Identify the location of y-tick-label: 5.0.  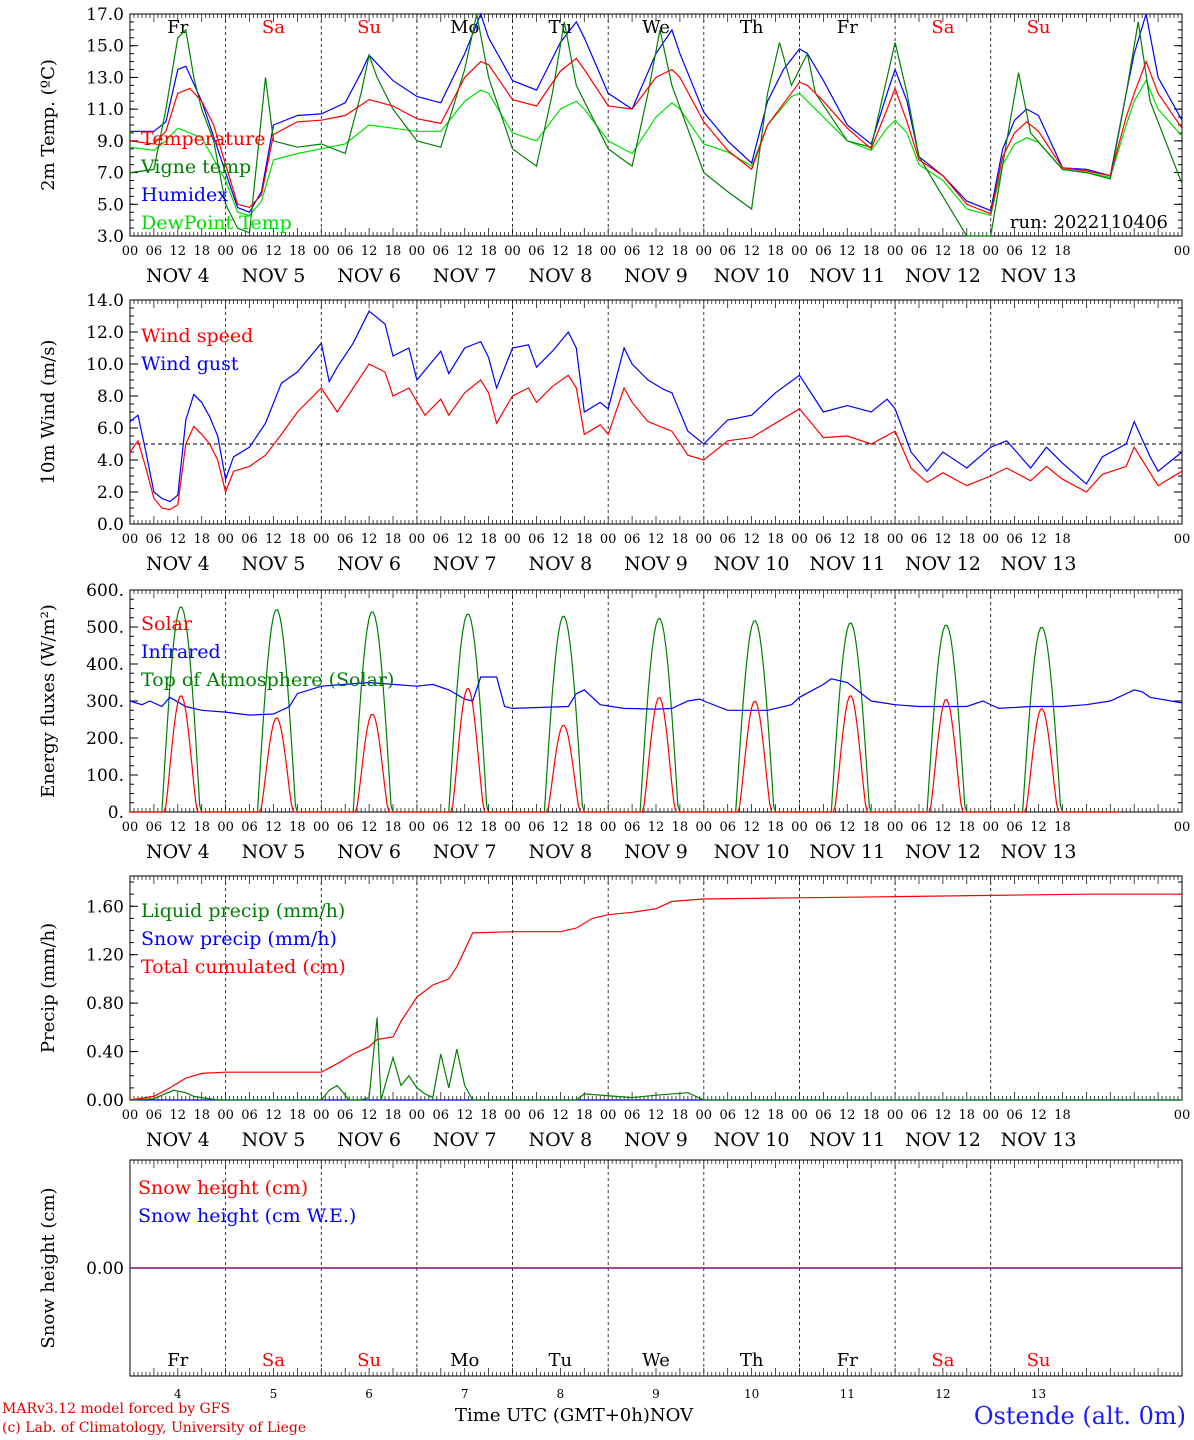
(110, 205).